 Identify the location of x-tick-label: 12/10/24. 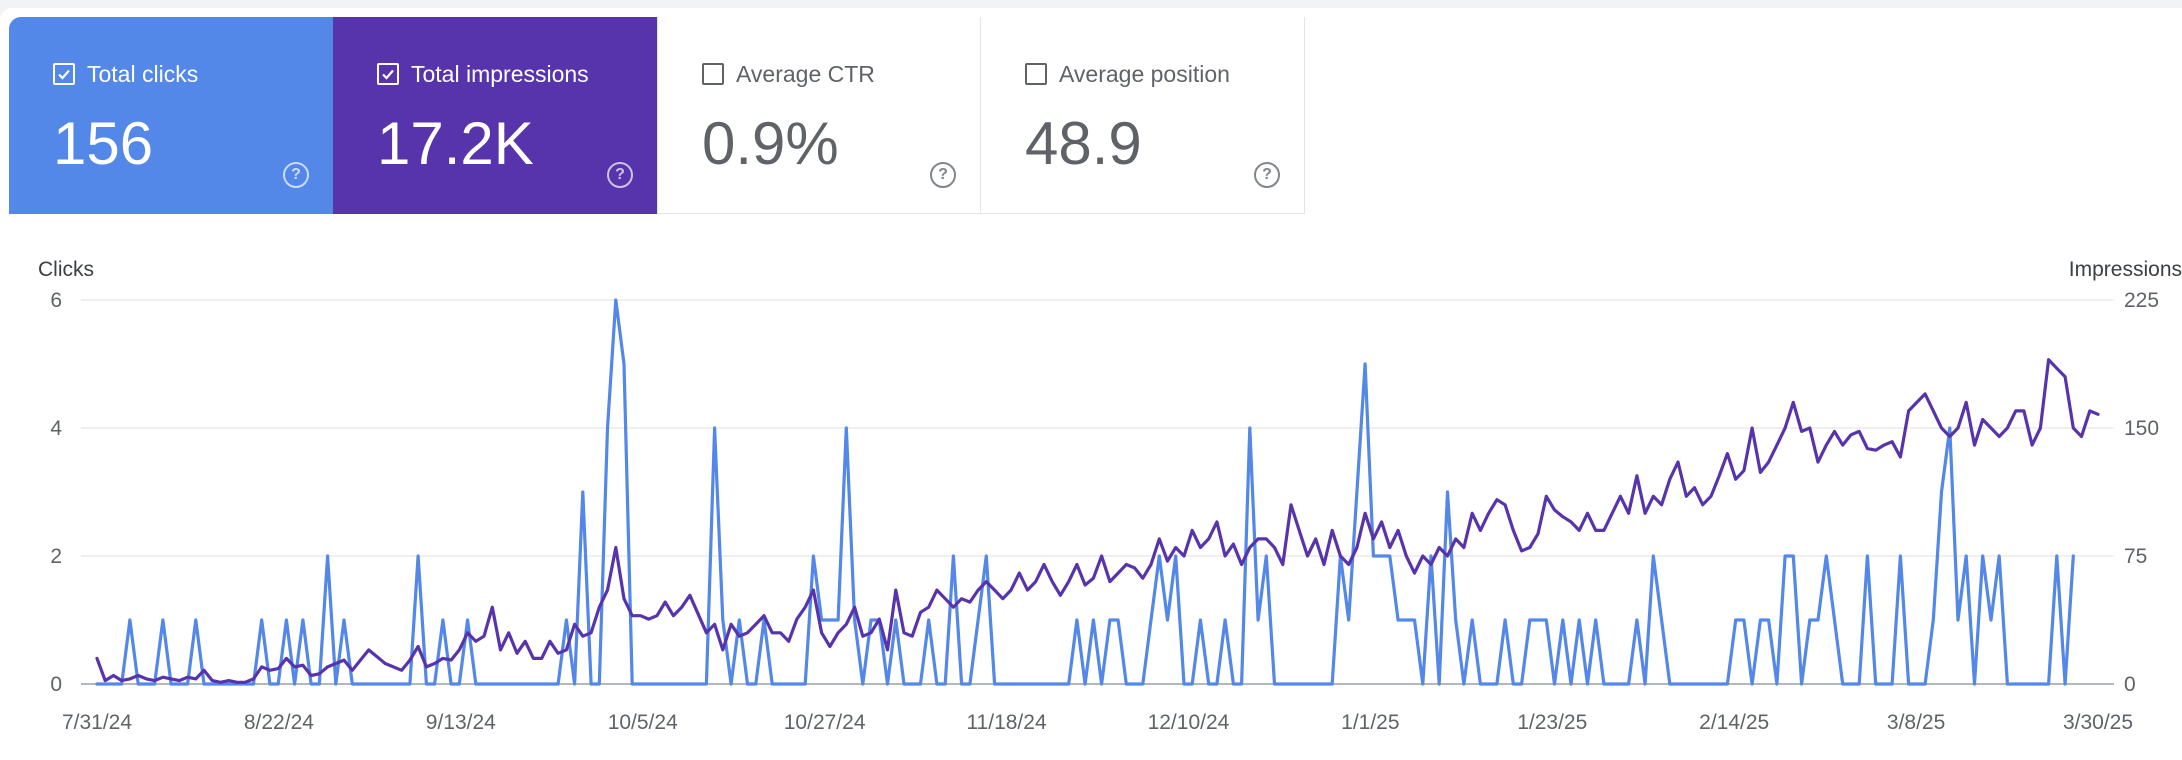
(1189, 722).